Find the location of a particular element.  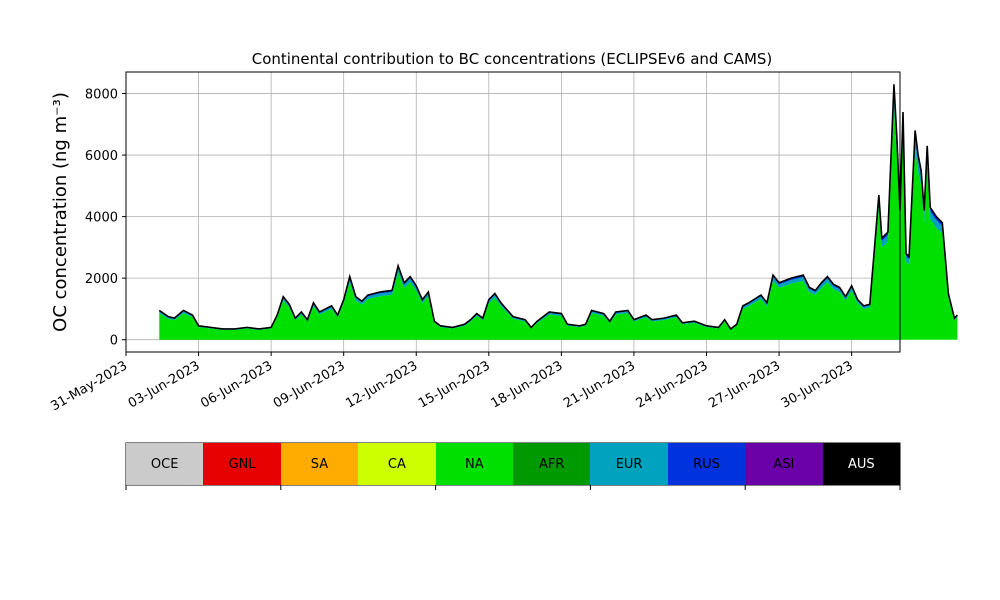

legend-item-label: CA is located at coordinates (396, 464).